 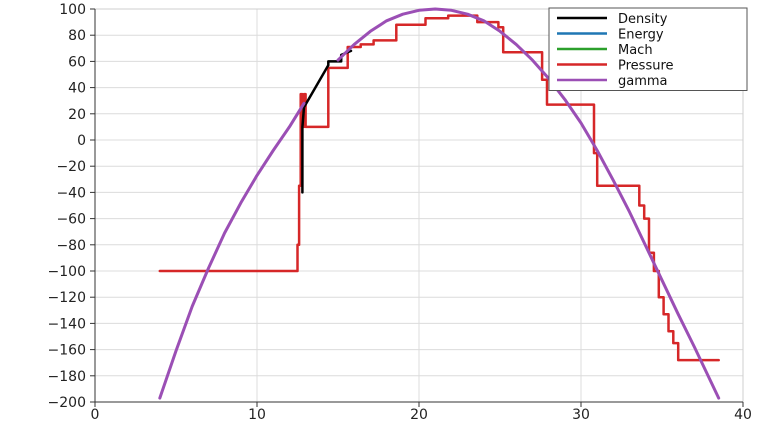 I want to click on y-tick-label: −180, so click(x=67, y=377).